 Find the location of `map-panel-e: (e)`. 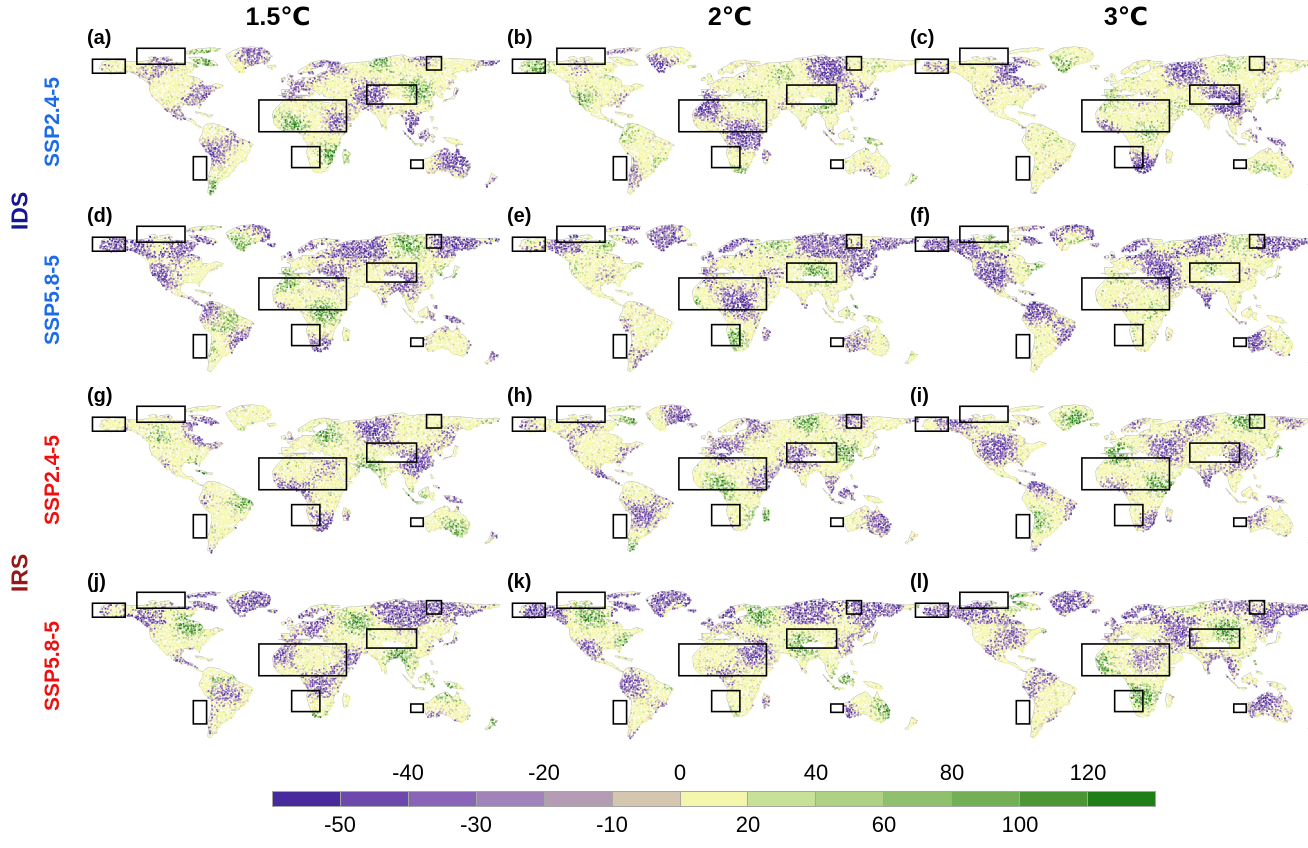

map-panel-e: (e) is located at coordinates (712, 290).